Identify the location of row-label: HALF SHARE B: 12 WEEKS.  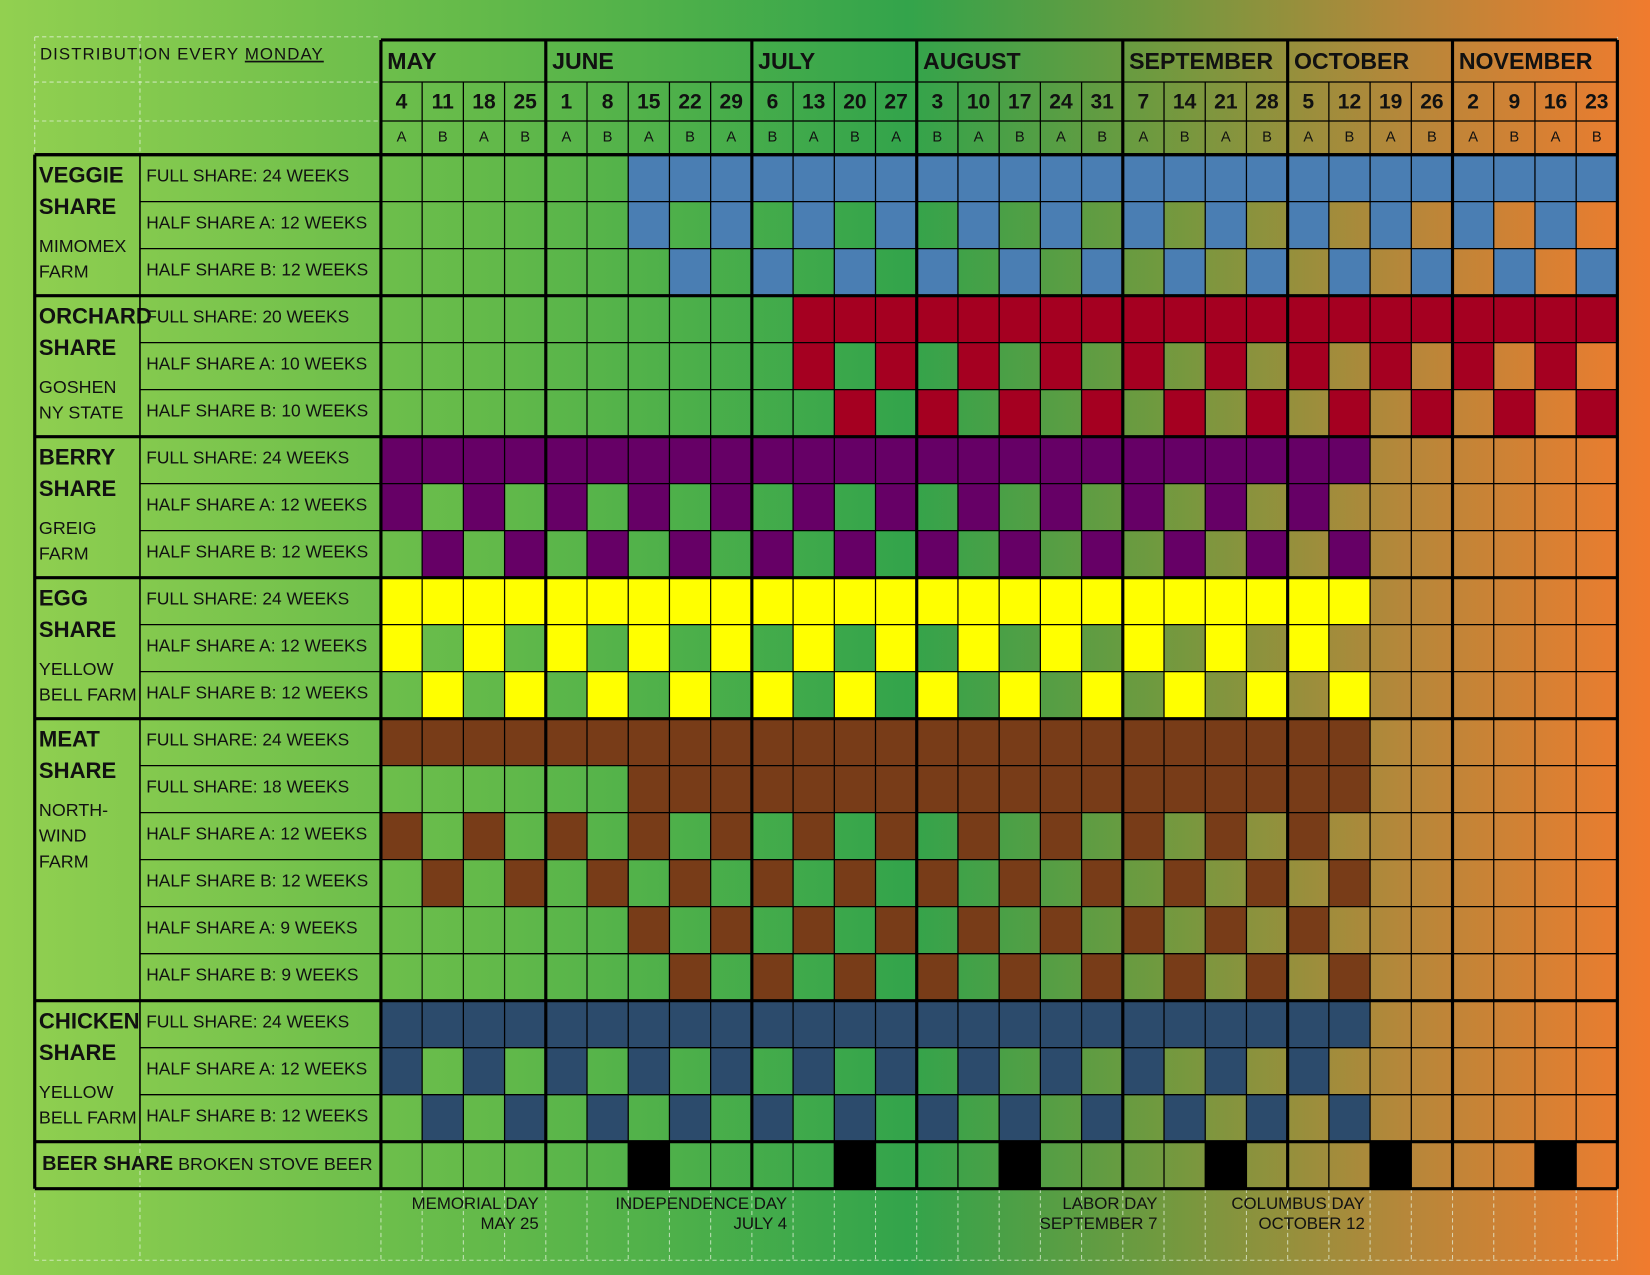
(257, 881).